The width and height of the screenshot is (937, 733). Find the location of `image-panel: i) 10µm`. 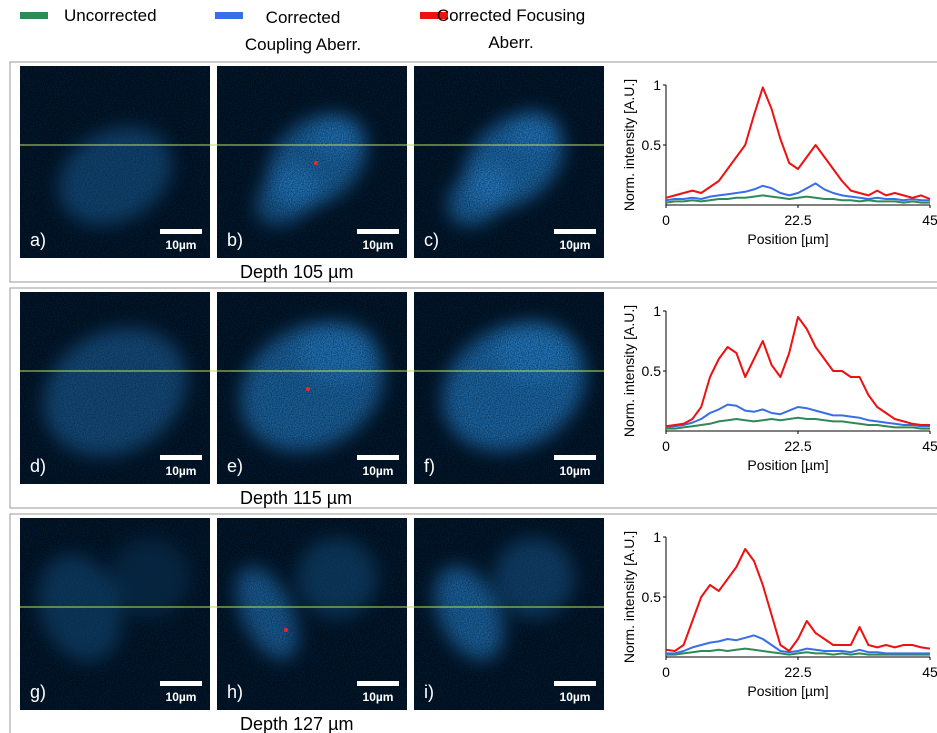

image-panel: i) 10µm is located at coordinates (509, 614).